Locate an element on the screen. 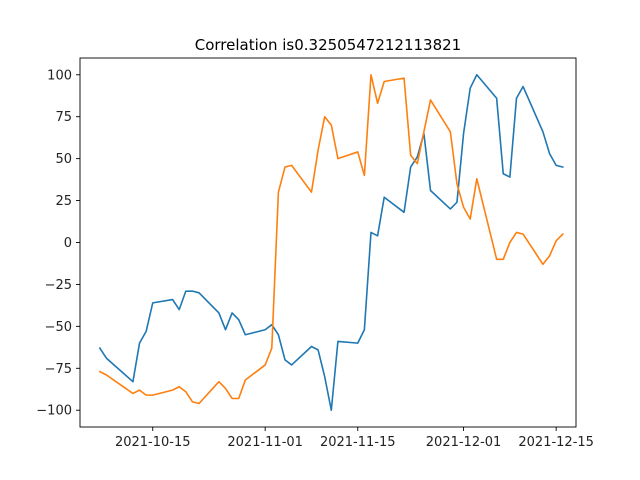 Image resolution: width=640 pixels, height=480 pixels. y-tick-label: −25 is located at coordinates (58, 285).